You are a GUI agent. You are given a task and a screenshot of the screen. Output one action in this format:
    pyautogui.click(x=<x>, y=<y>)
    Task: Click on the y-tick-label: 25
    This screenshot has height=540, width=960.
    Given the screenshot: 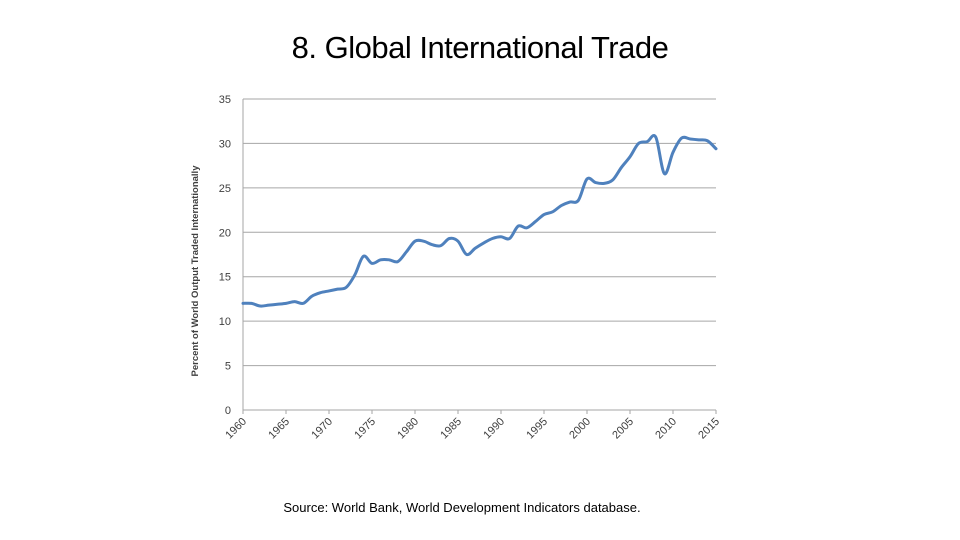 What is the action you would take?
    pyautogui.click(x=225, y=189)
    